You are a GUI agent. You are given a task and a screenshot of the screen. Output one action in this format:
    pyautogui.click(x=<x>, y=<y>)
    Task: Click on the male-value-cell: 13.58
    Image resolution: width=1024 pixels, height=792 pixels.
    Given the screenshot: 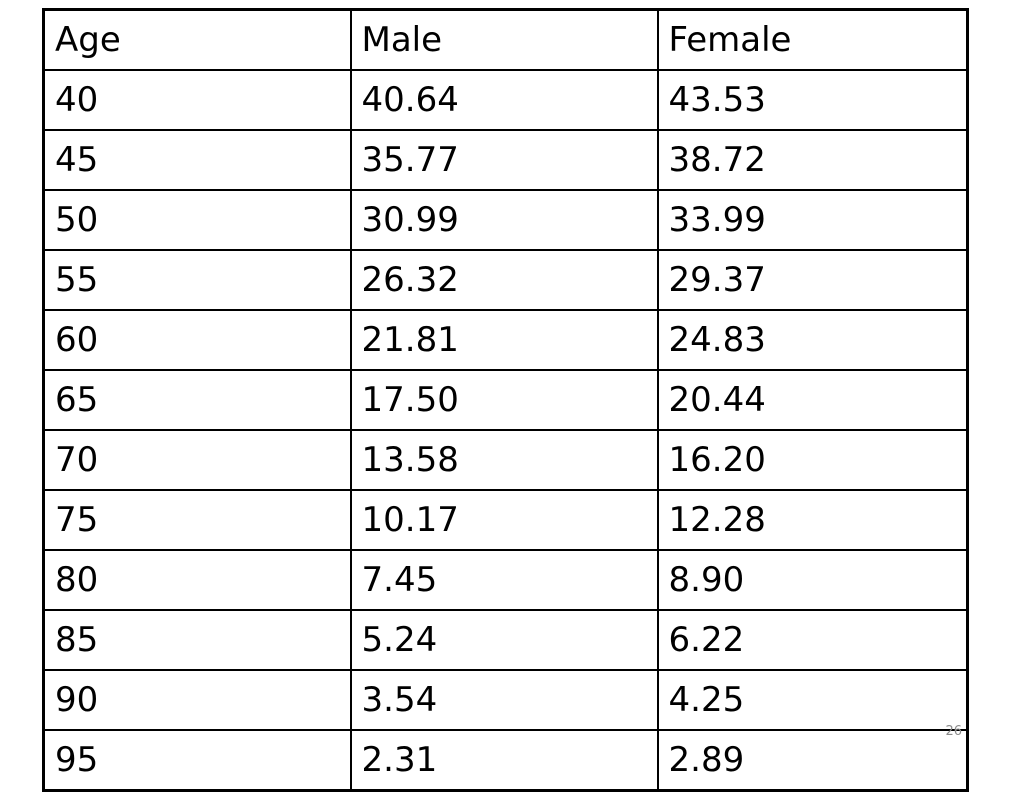 What is the action you would take?
    pyautogui.click(x=504, y=460)
    